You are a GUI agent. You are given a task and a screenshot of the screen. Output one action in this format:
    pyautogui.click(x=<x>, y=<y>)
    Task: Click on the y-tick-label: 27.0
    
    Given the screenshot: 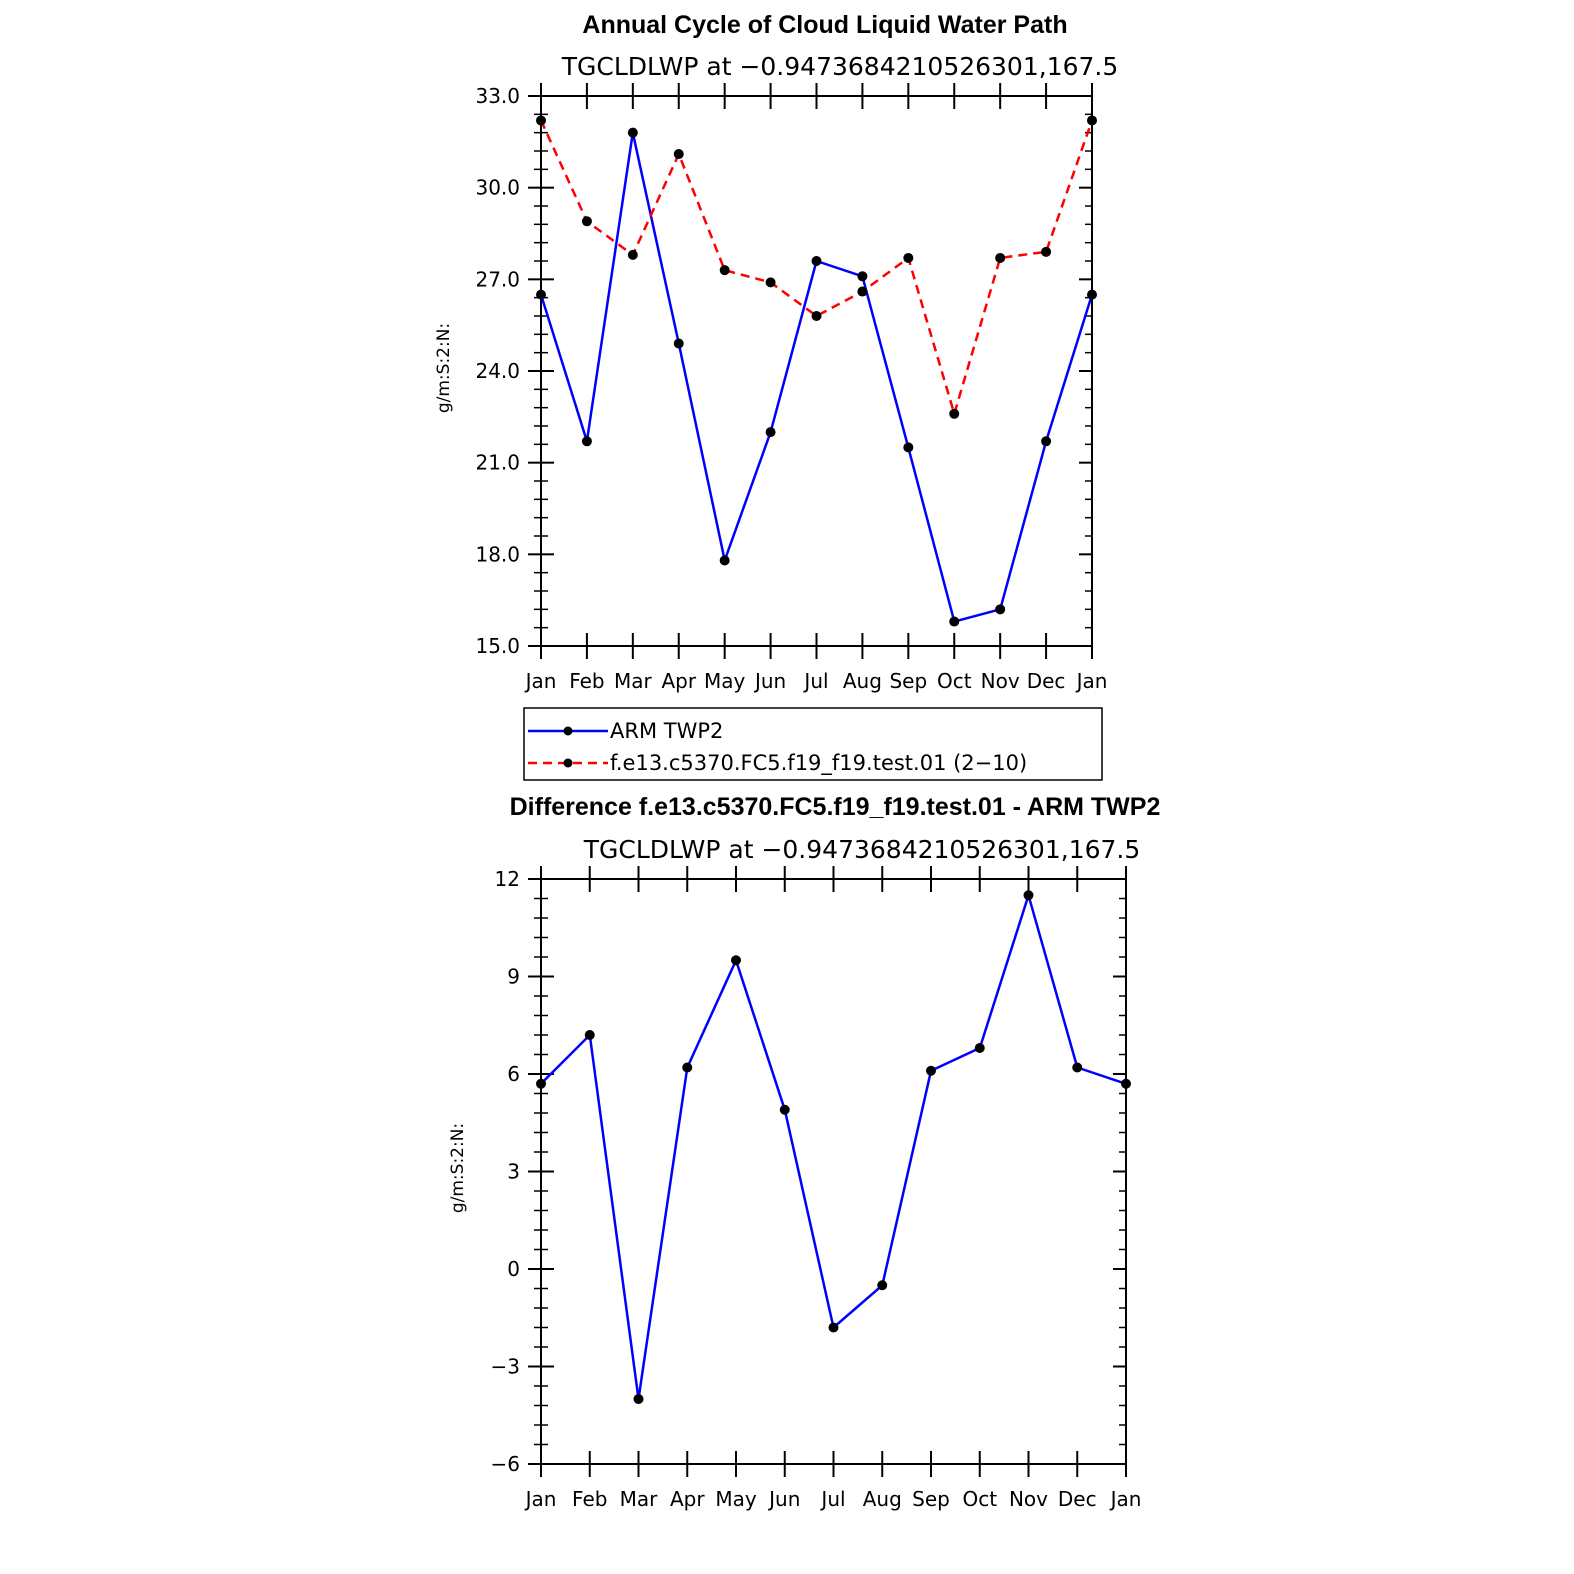 What is the action you would take?
    pyautogui.click(x=497, y=279)
    